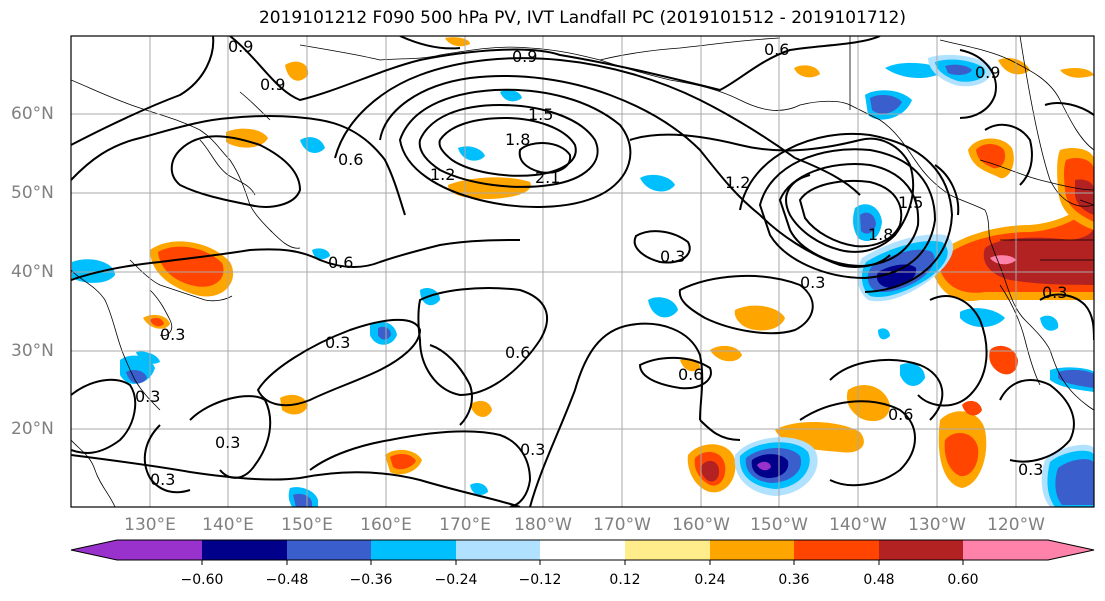  Describe the element at coordinates (150, 525) in the screenshot. I see `longitude-label: 130°E` at that location.